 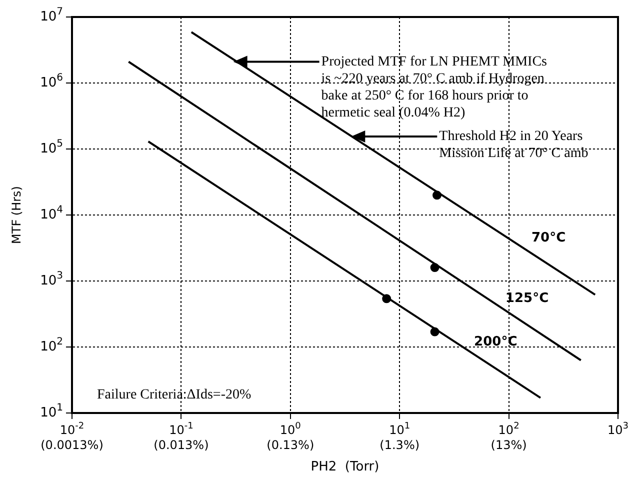 What do you see at coordinates (345, 467) in the screenshot?
I see `x-axis-title: PH2 (Torr)` at bounding box center [345, 467].